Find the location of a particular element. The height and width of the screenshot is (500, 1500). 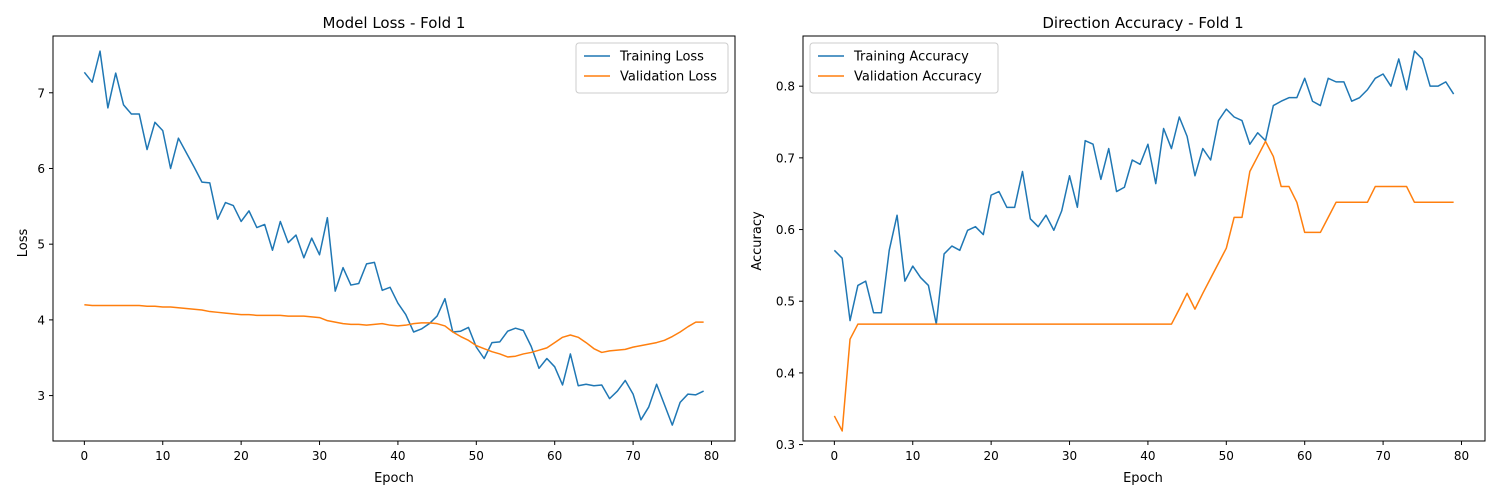

accuracy-chart-title: Direction Accuracy - Fold 1 is located at coordinates (1142, 23).